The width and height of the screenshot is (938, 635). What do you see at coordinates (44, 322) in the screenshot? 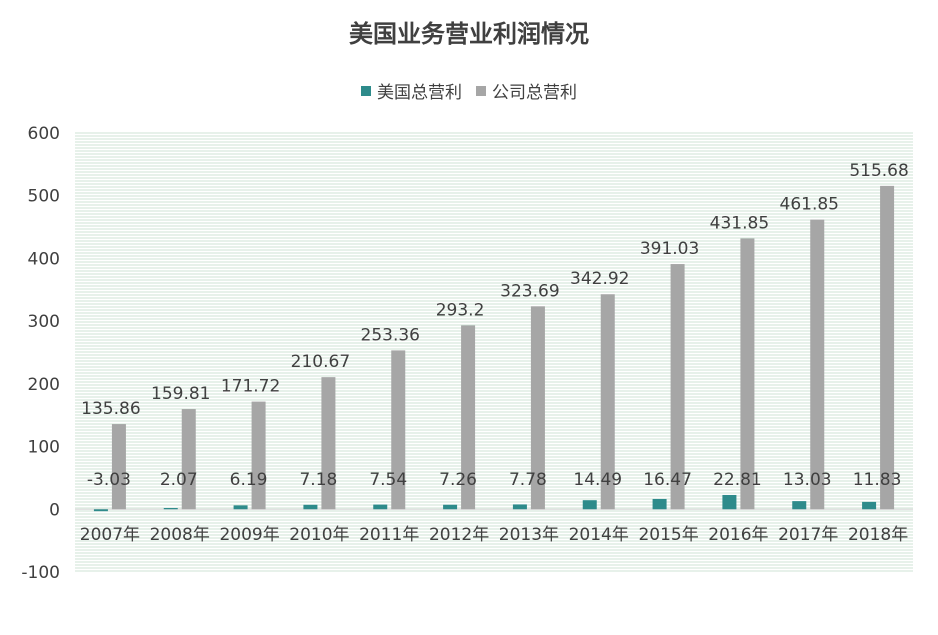
I see `y-tick-label: 300` at bounding box center [44, 322].